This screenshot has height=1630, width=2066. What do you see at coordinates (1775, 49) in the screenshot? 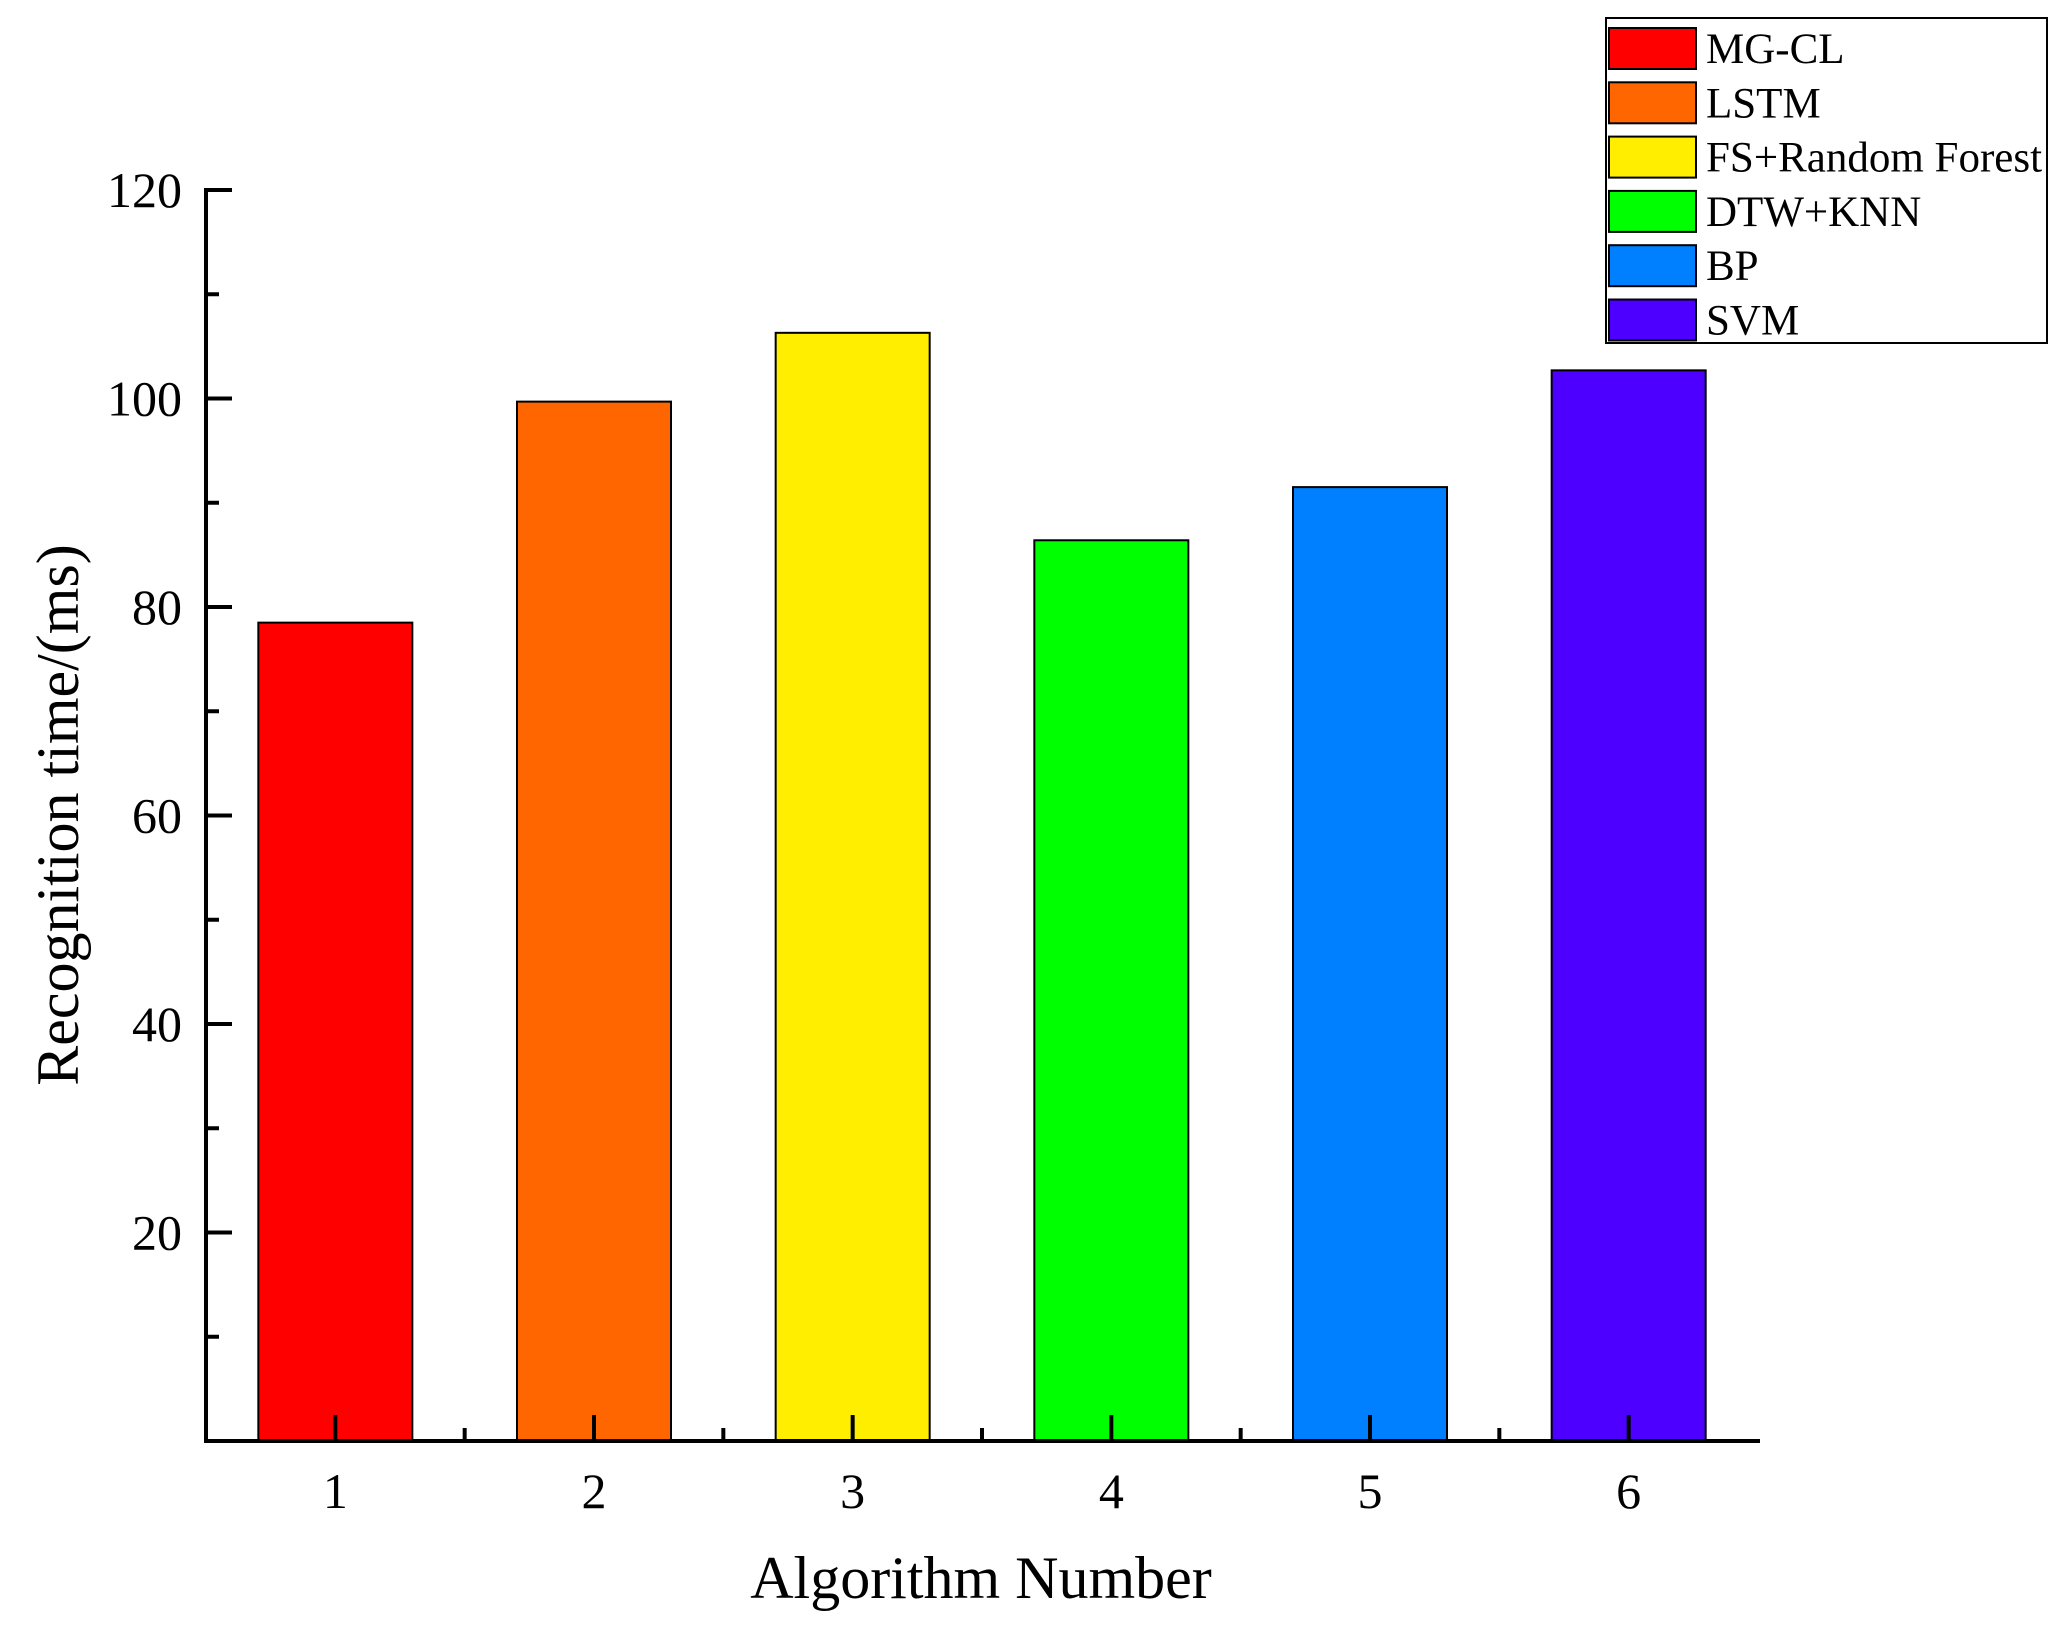
I see `legend-label-1: MG-CL` at bounding box center [1775, 49].